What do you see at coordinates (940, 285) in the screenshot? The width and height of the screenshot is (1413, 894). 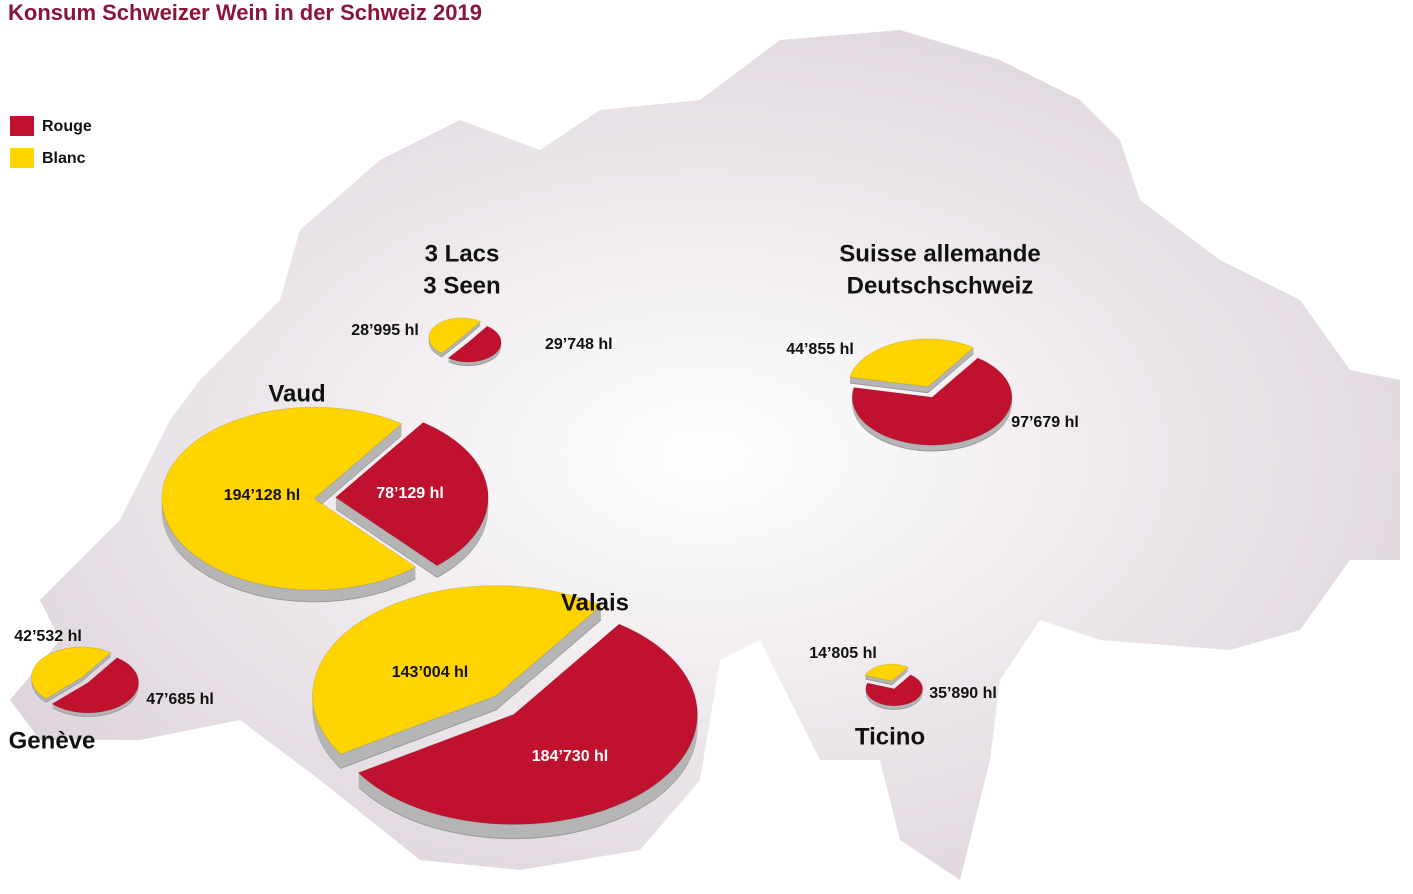 I see `region-name: Deutschschweiz` at bounding box center [940, 285].